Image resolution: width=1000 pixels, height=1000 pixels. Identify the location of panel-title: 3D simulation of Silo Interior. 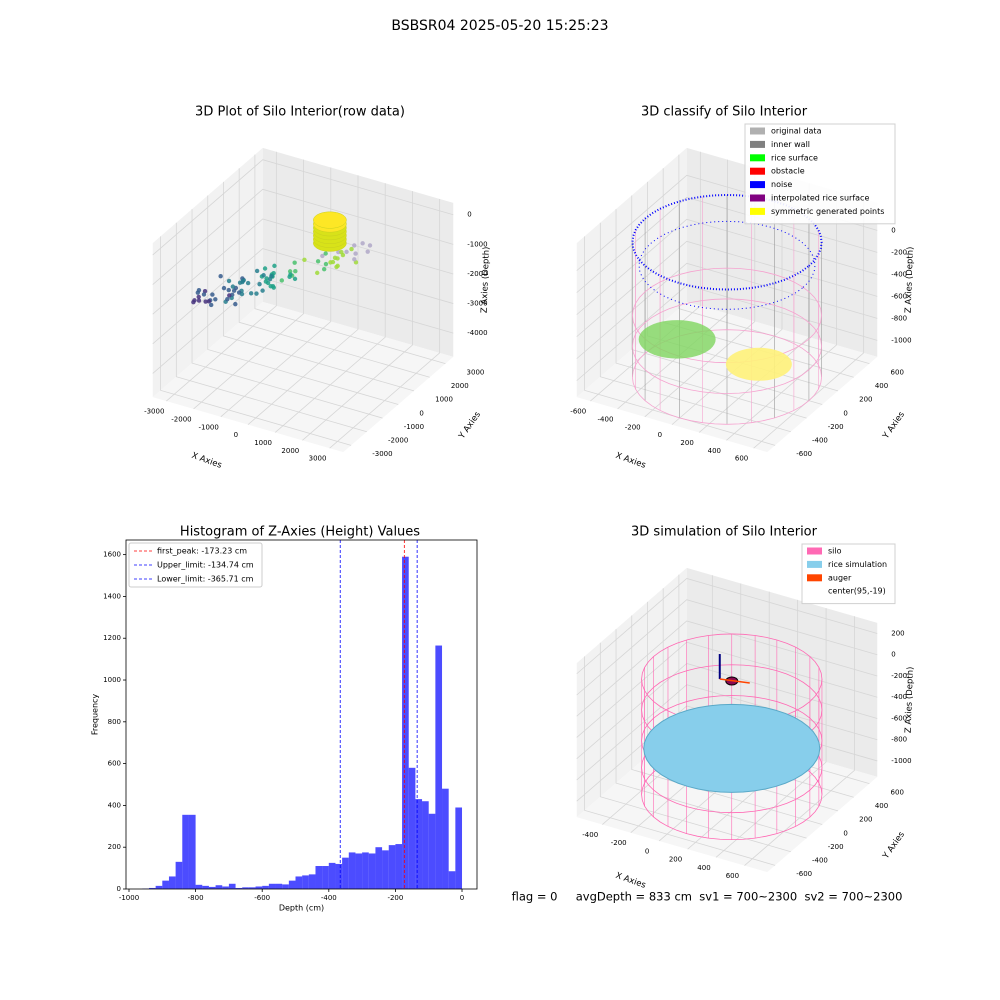
(724, 532).